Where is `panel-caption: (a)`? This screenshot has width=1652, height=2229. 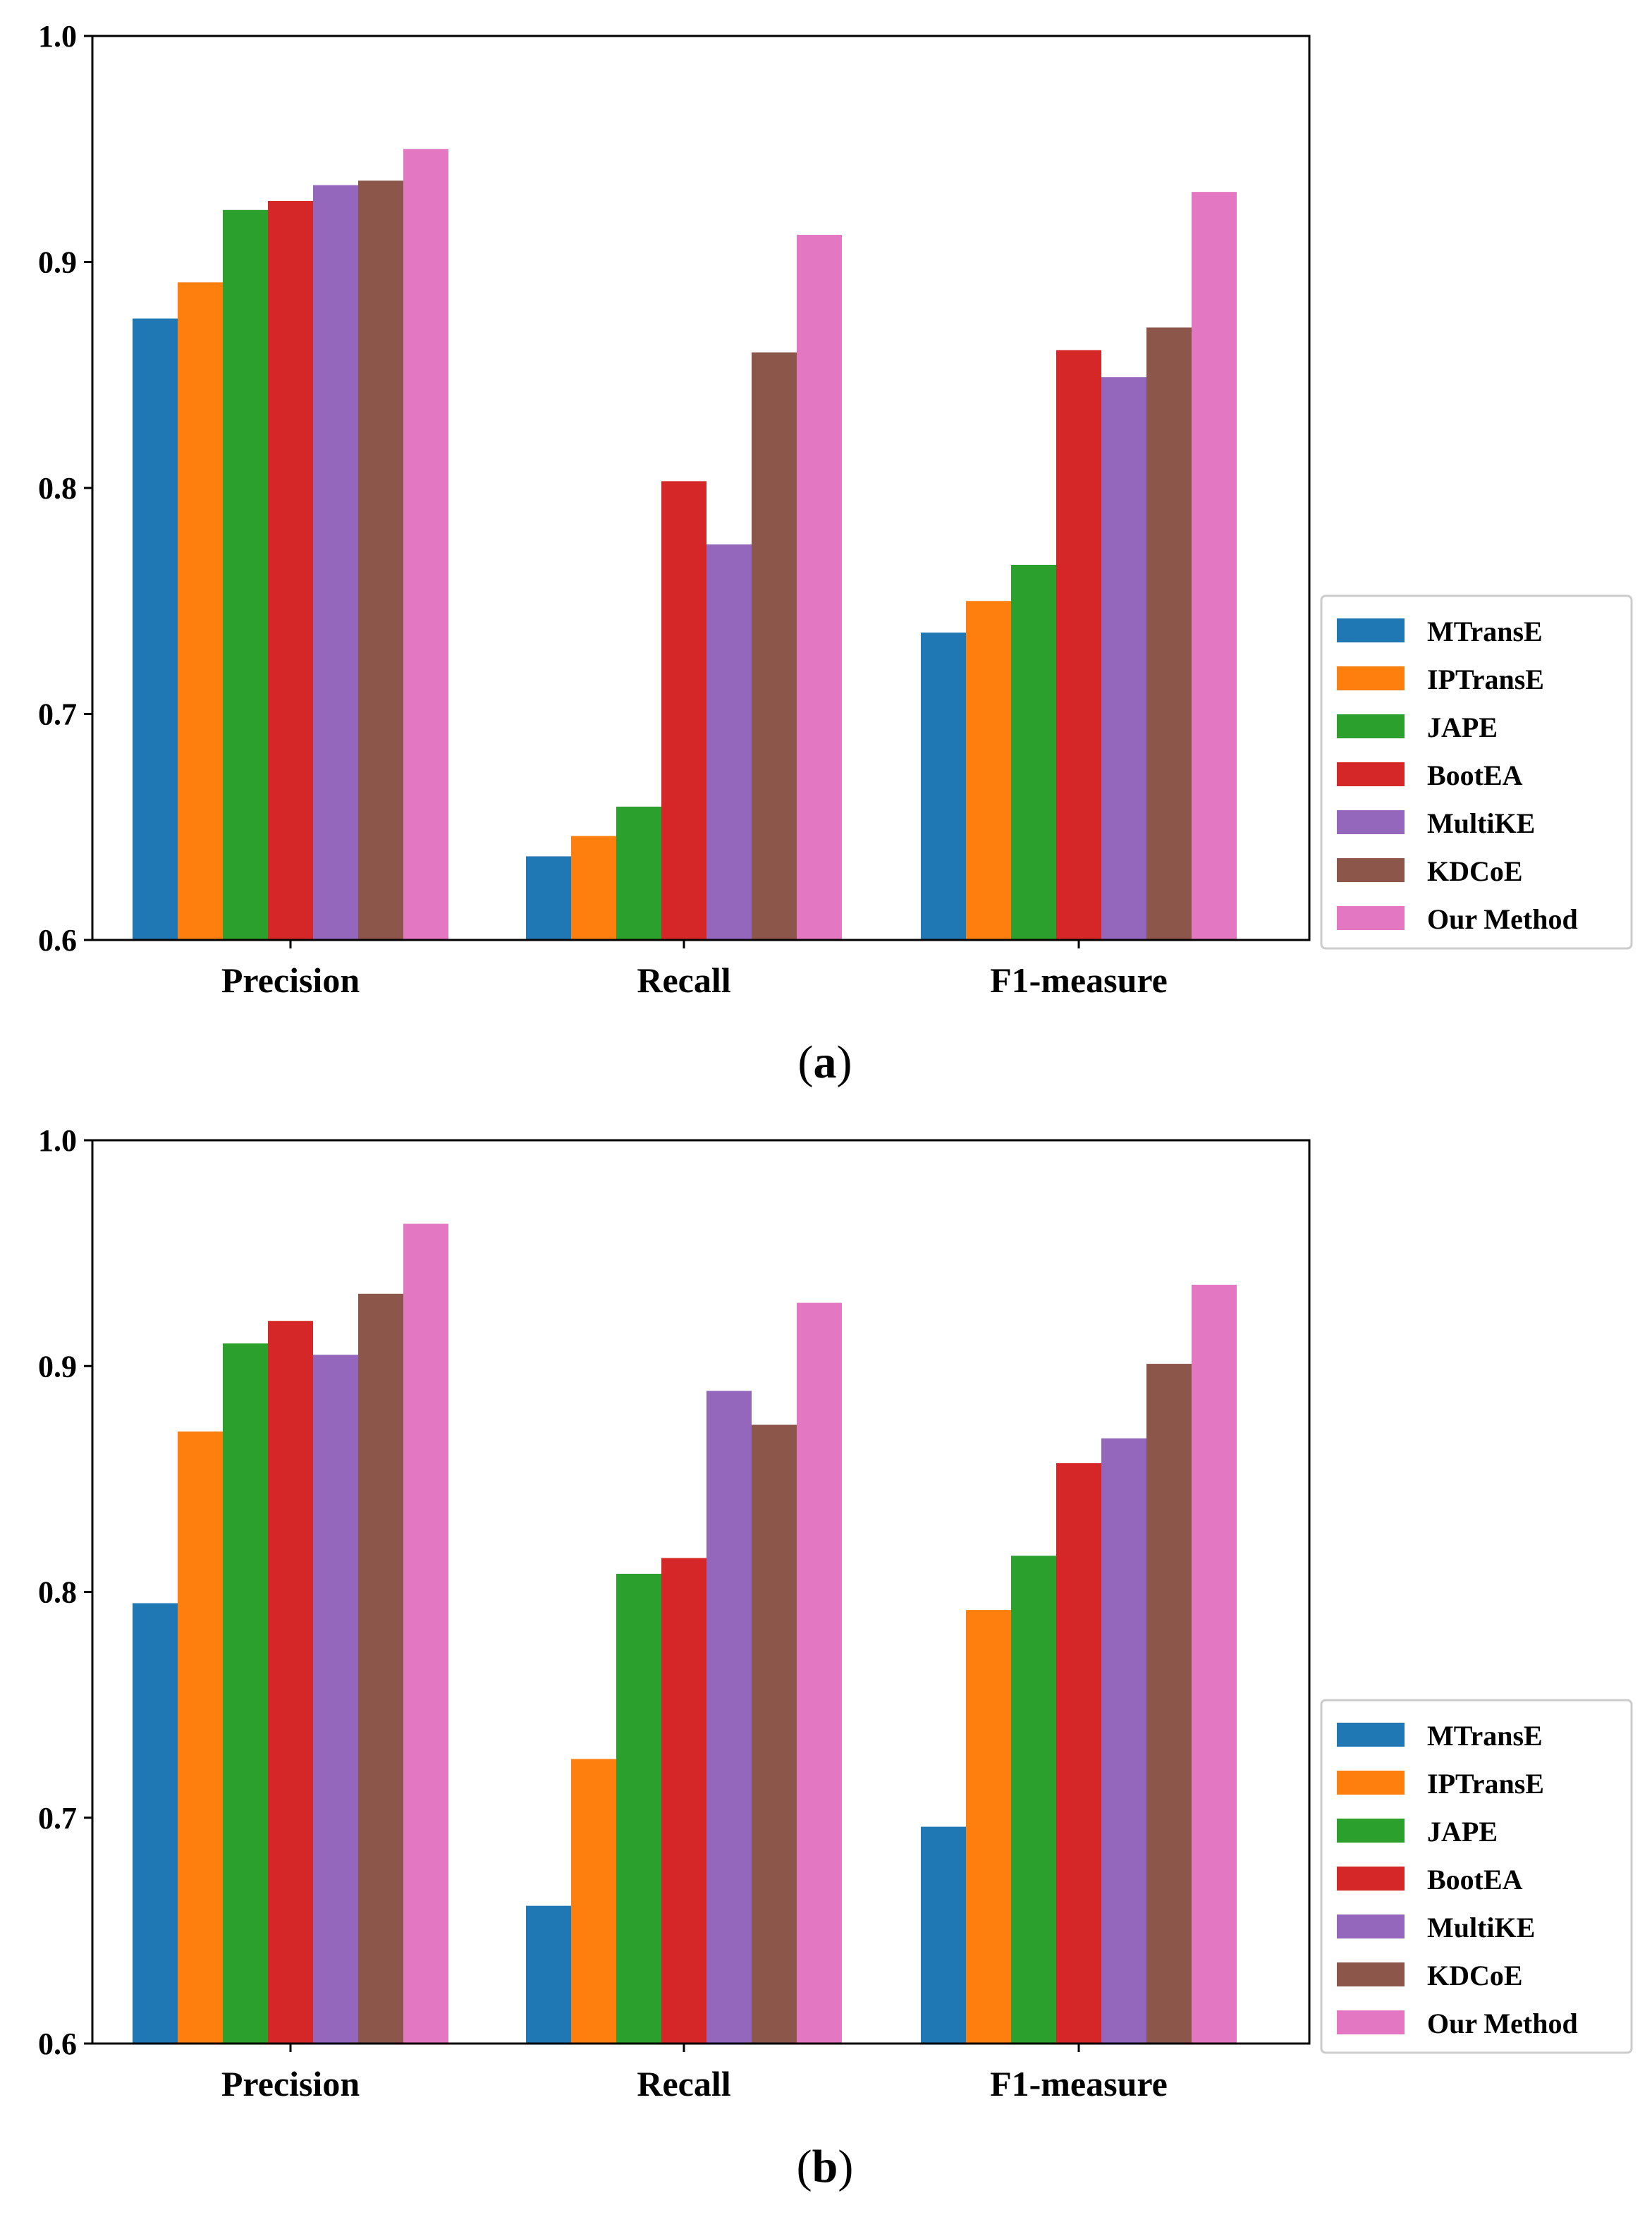
panel-caption: (a) is located at coordinates (825, 1062).